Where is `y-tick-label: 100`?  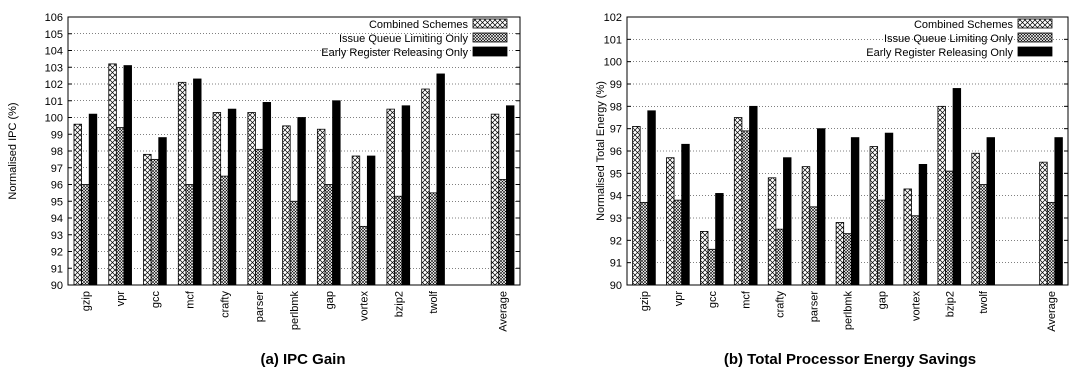
y-tick-label: 100 is located at coordinates (54, 119).